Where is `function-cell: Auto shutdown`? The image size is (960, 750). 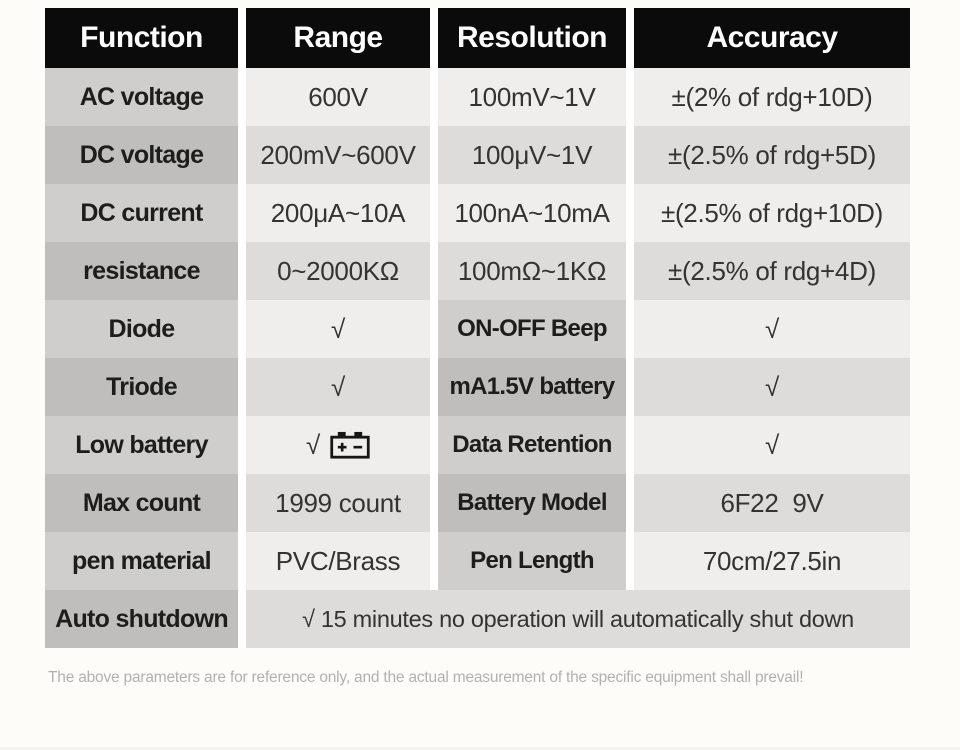
function-cell: Auto shutdown is located at coordinates (141, 619).